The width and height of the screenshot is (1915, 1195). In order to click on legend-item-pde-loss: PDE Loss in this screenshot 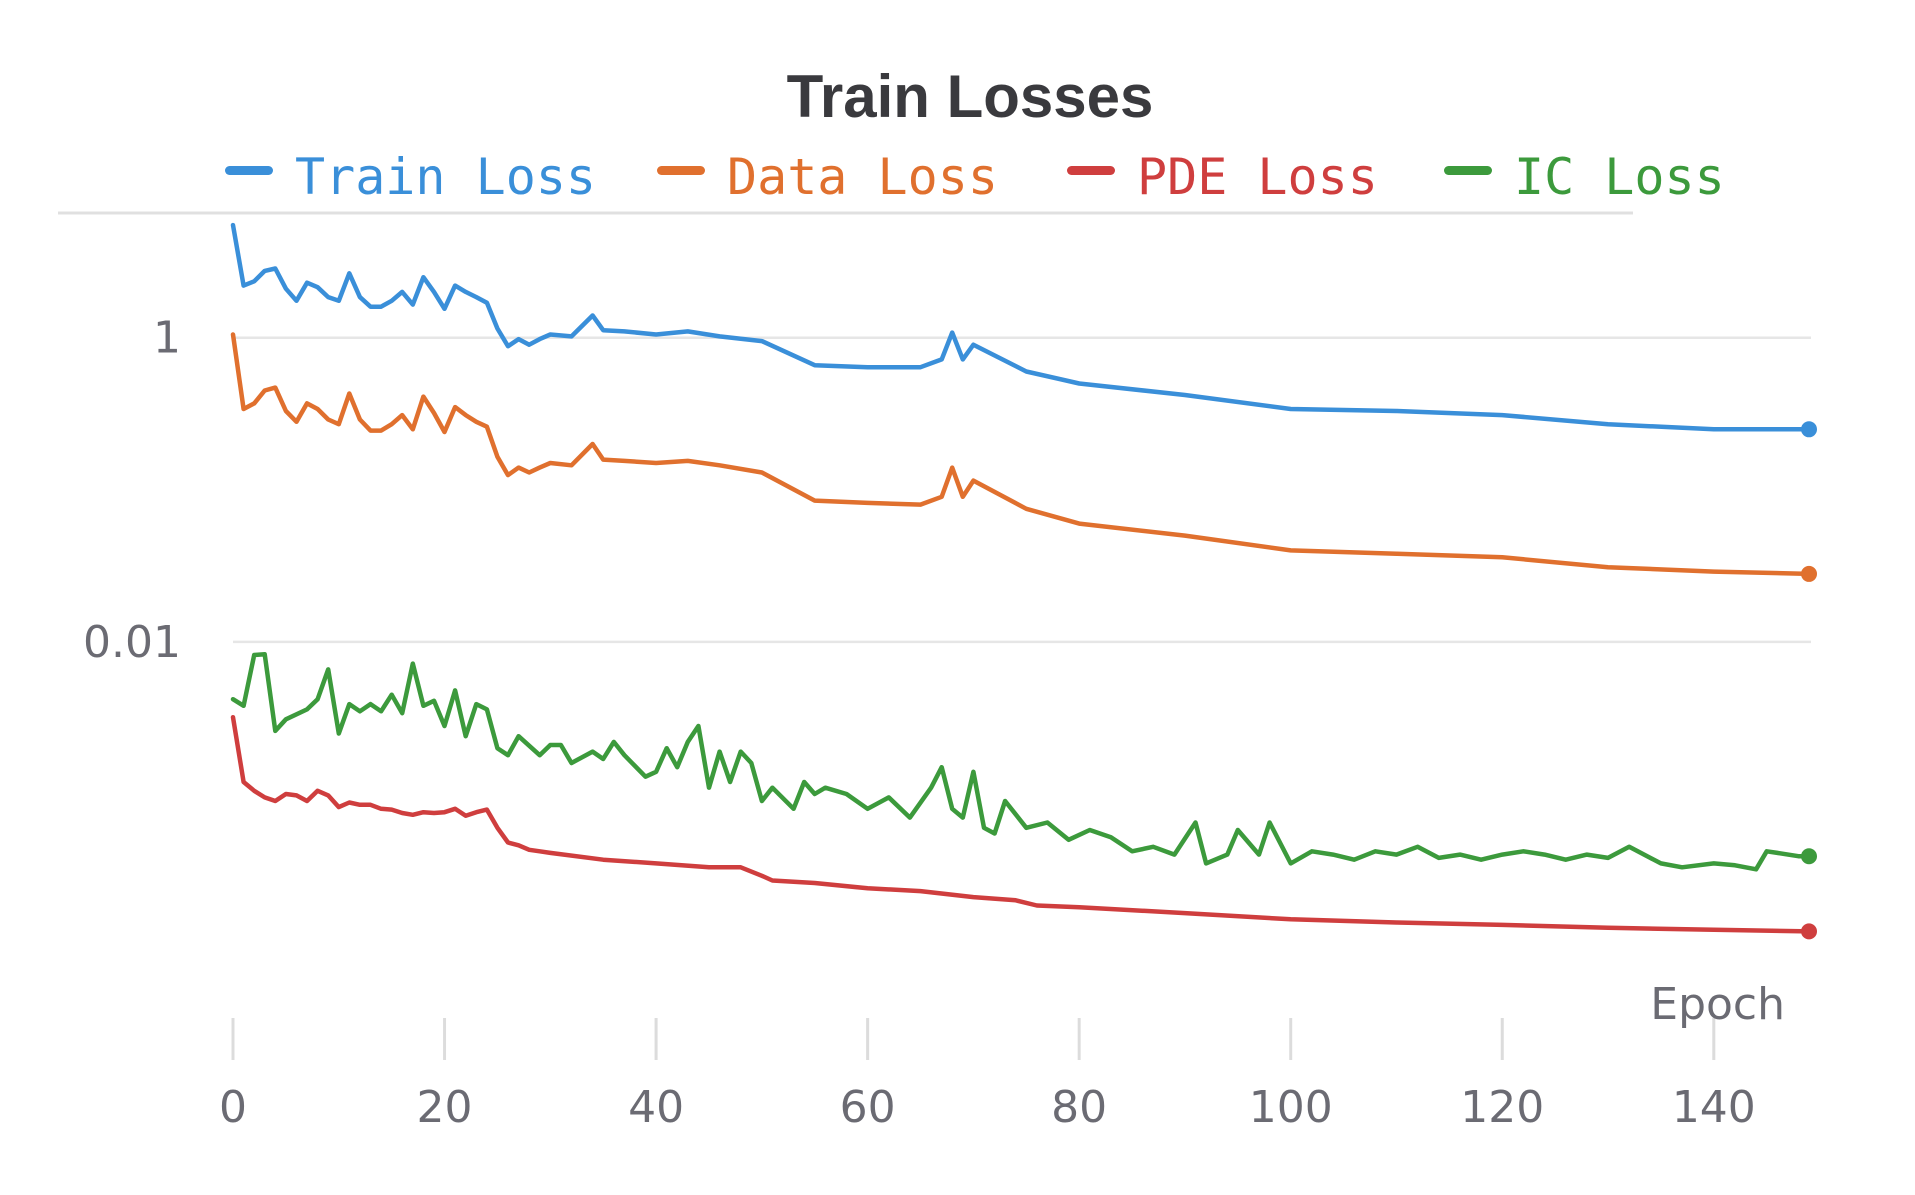, I will do `click(1222, 177)`.